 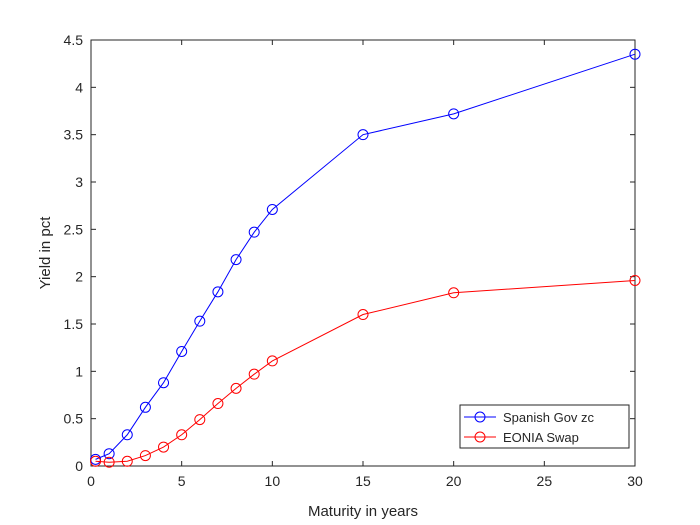 What do you see at coordinates (79, 277) in the screenshot?
I see `y-tick-label: 2` at bounding box center [79, 277].